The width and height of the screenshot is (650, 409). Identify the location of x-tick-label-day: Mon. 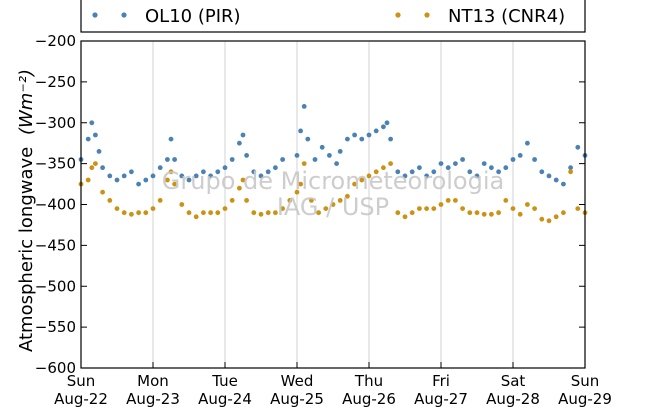
(153, 381).